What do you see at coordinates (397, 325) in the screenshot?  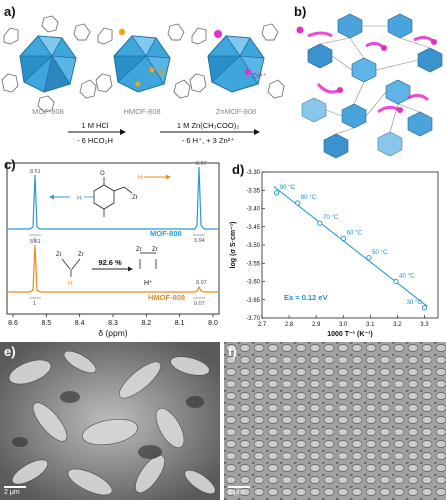 I see `x-tick-label: 3.2` at bounding box center [397, 325].